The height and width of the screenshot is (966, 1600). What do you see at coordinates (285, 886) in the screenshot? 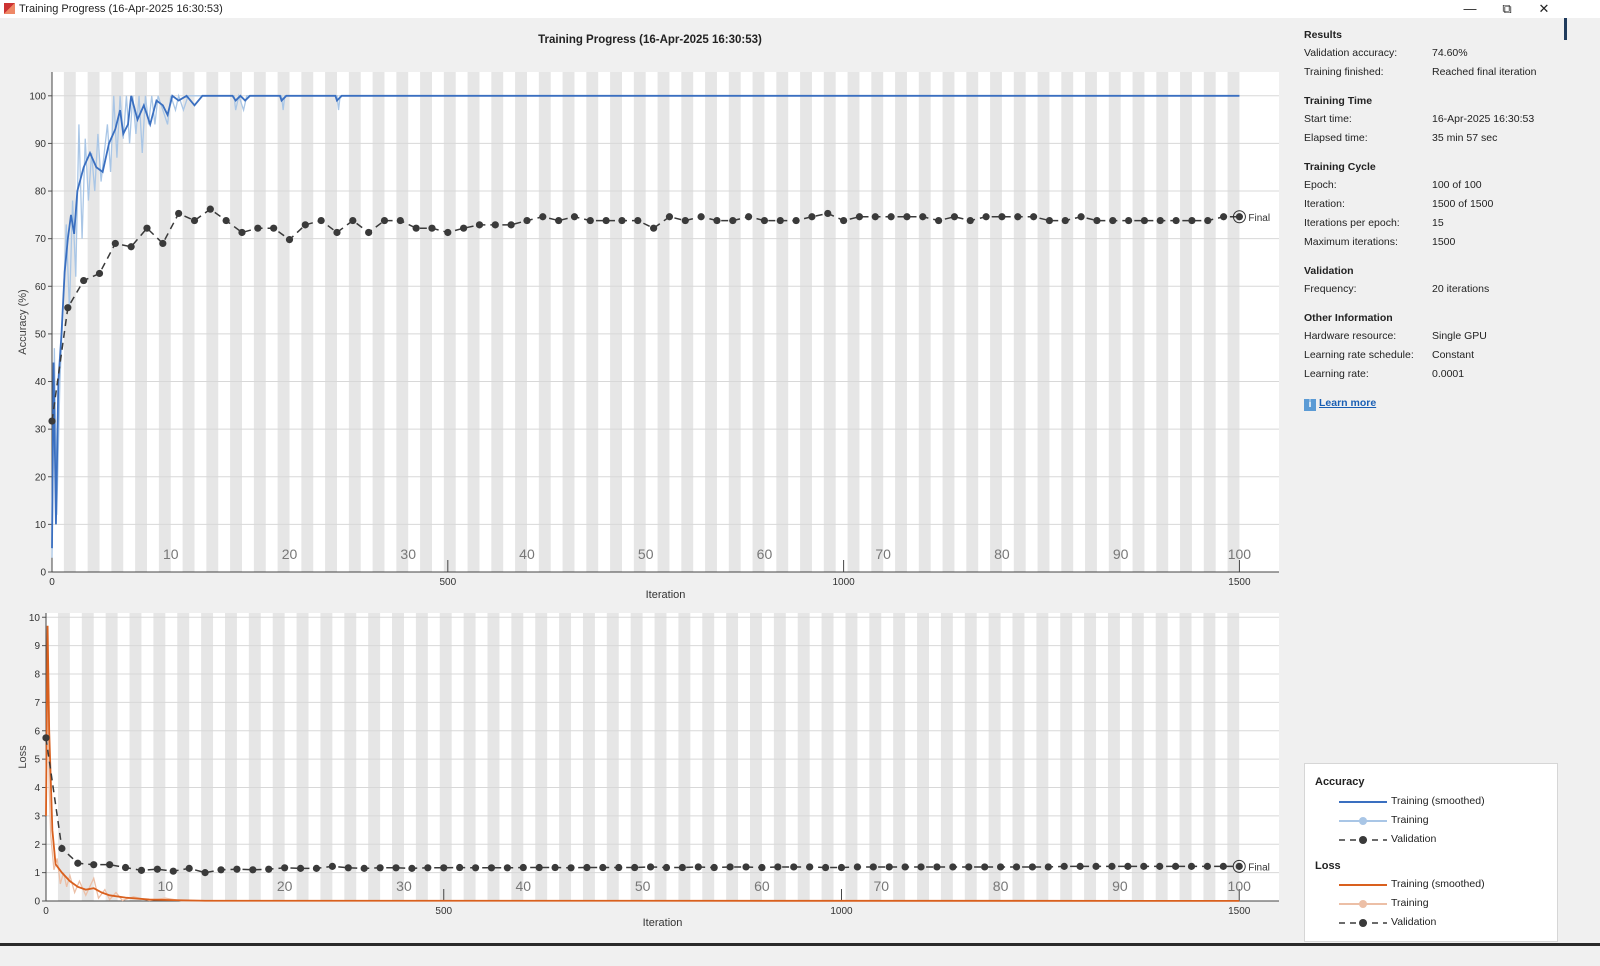
I see `epoch-label: 20` at bounding box center [285, 886].